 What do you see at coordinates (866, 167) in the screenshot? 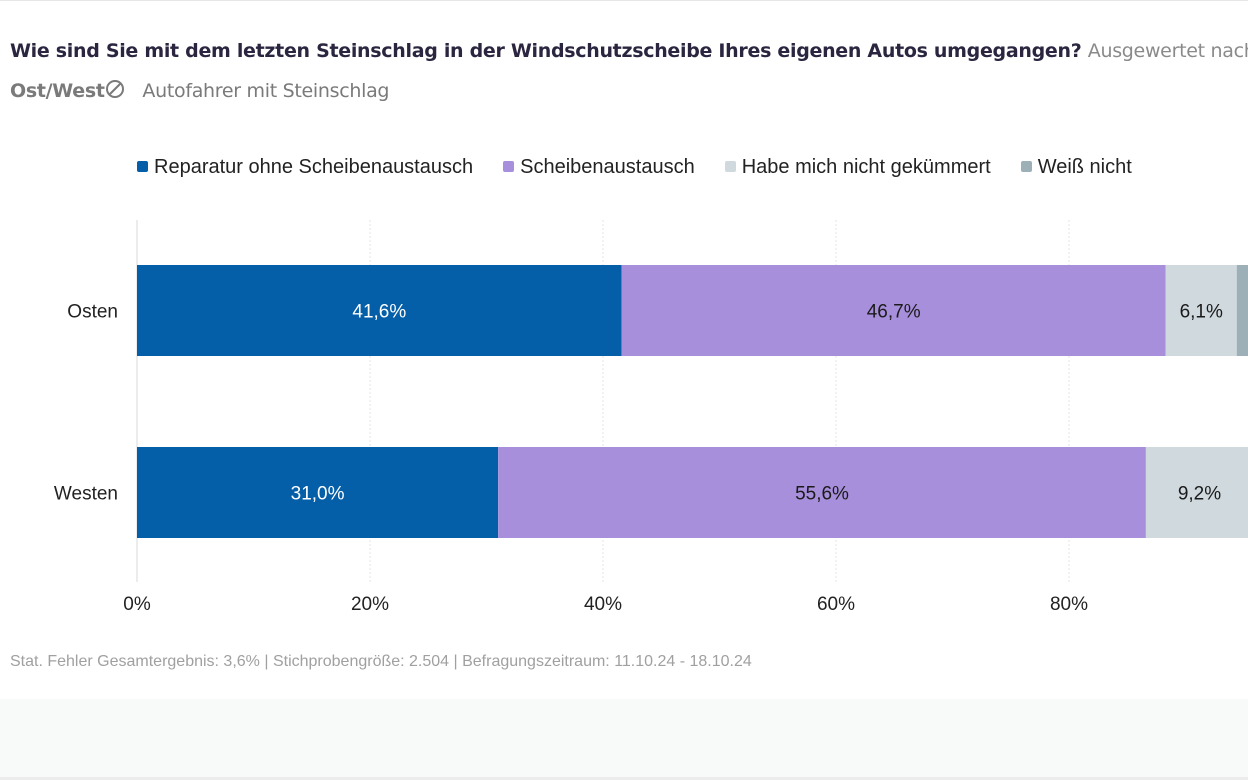
I see `legend-label: Habe mich nicht gekümmert` at bounding box center [866, 167].